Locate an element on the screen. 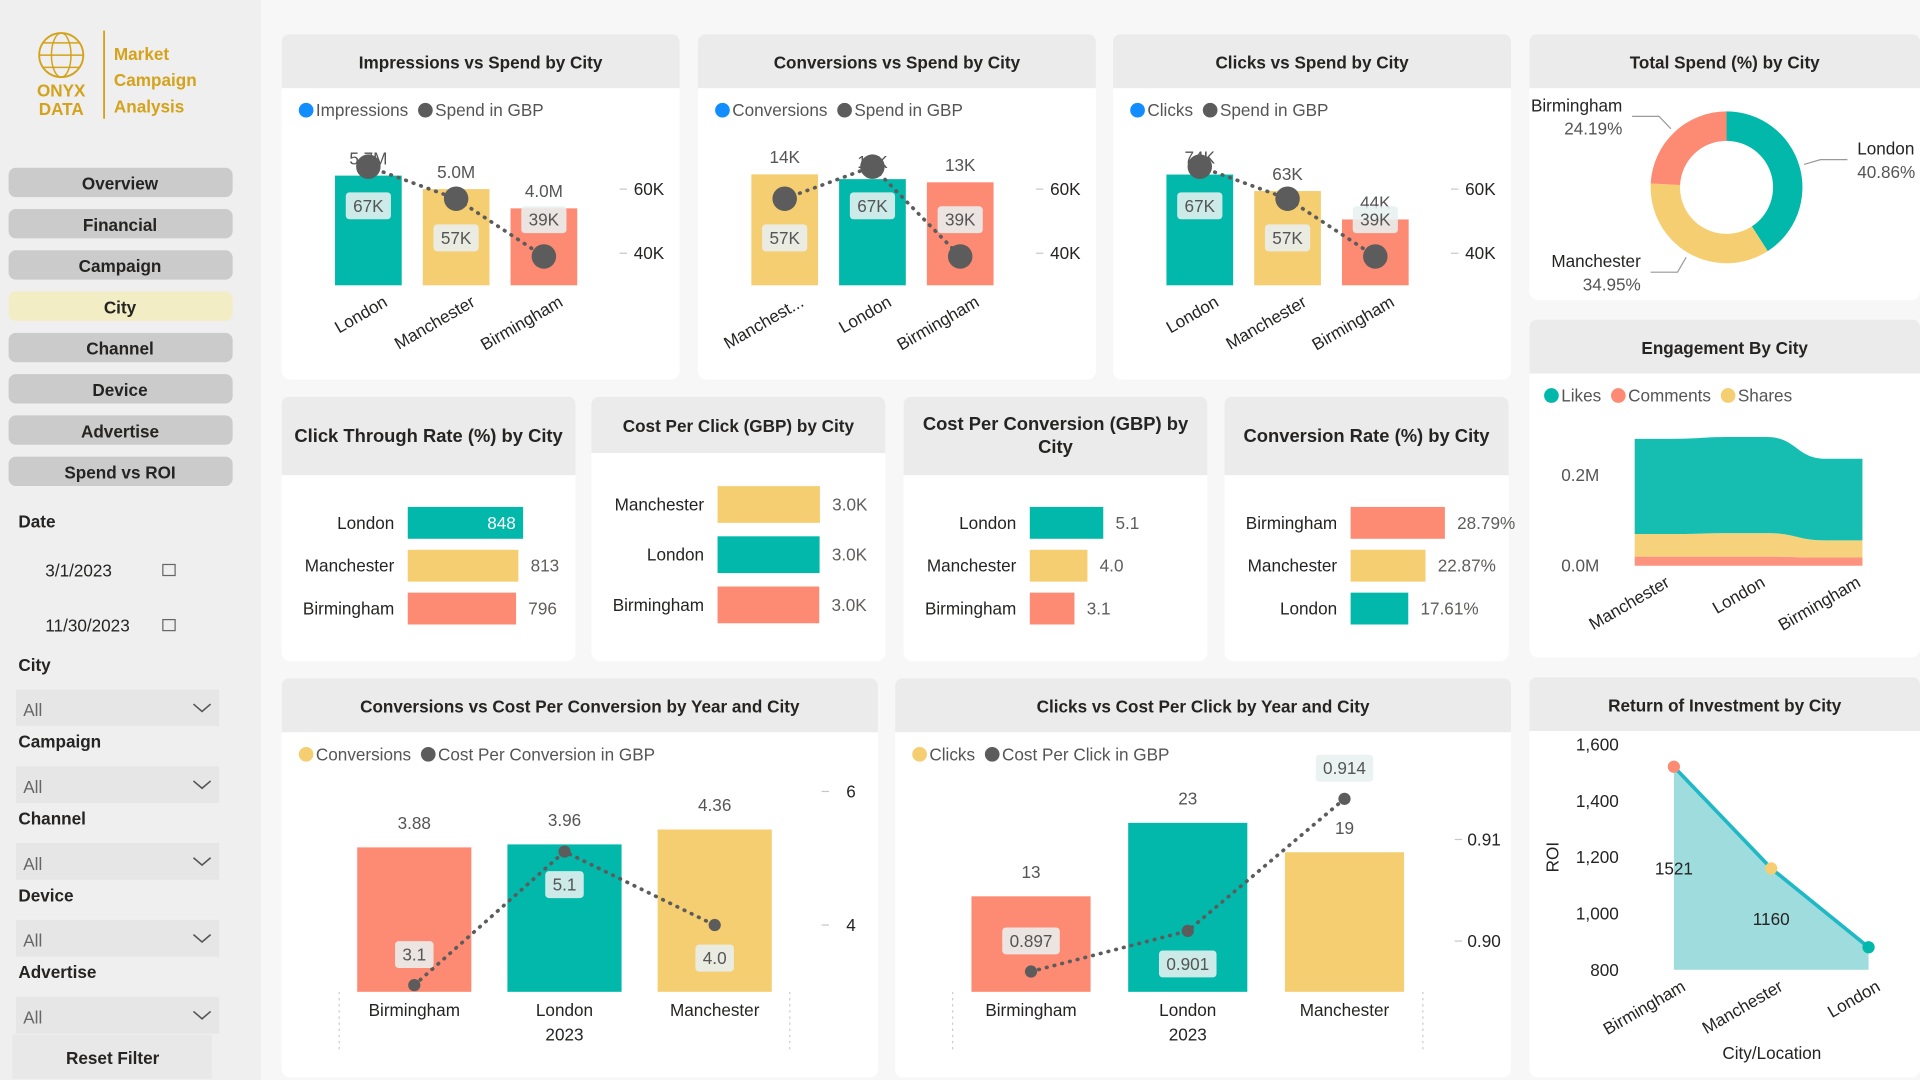  y-tick-label: 1,600 is located at coordinates (1597, 744).